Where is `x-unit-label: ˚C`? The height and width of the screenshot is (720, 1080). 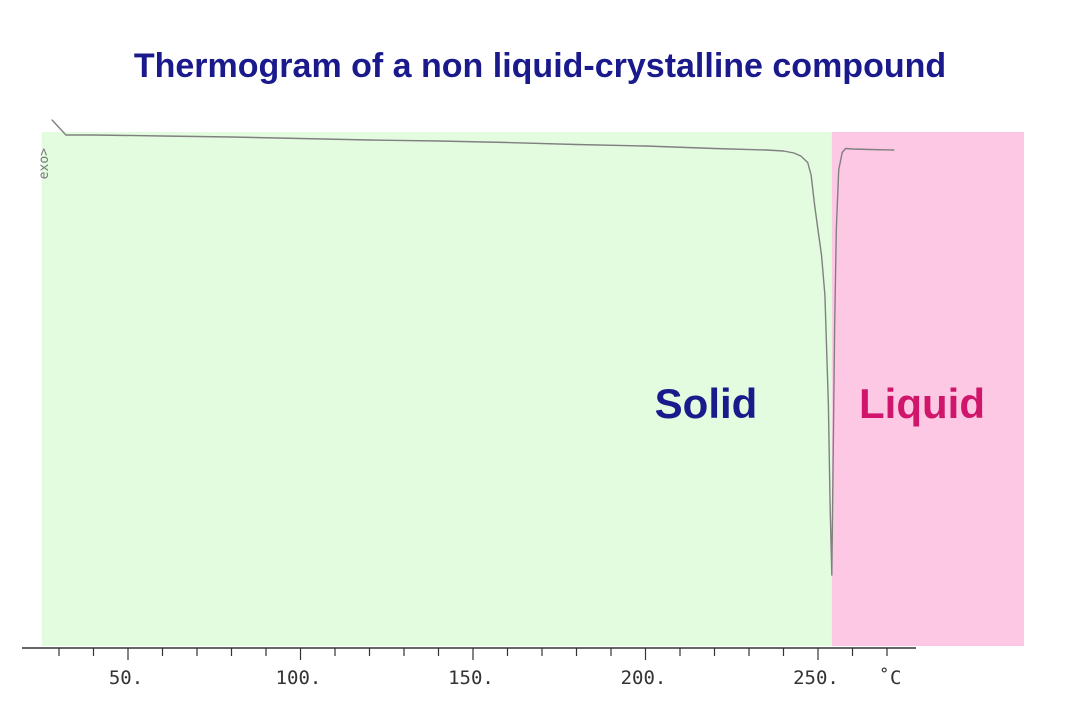
x-unit-label: ˚C is located at coordinates (890, 678).